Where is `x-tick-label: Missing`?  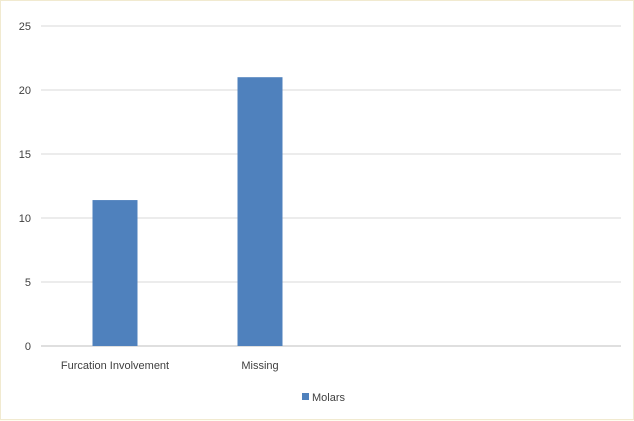 x-tick-label: Missing is located at coordinates (259, 366).